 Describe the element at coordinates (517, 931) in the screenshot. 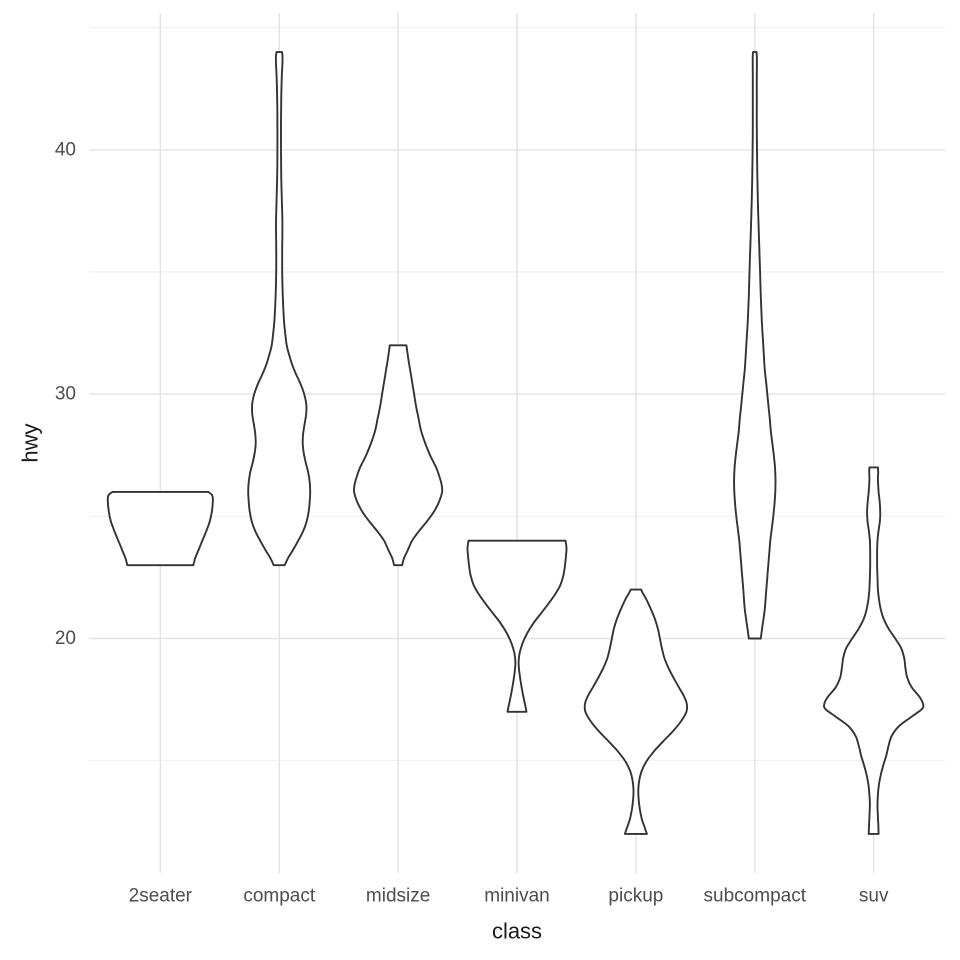

I see `x-axis-title: class` at that location.